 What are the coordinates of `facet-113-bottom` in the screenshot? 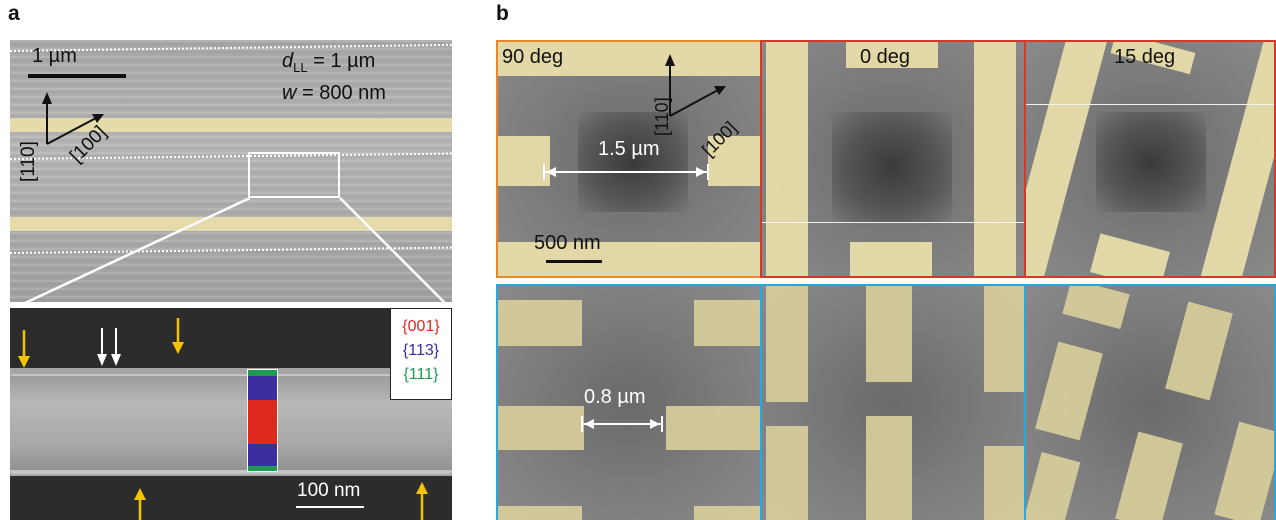 It's located at (263, 455).